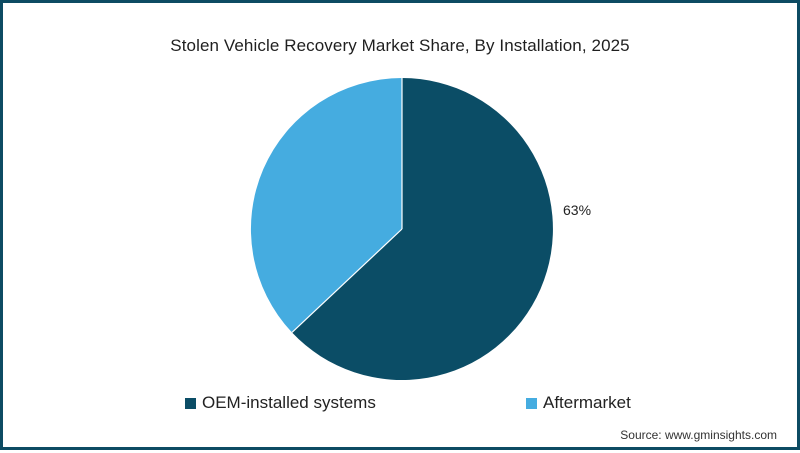 The width and height of the screenshot is (800, 453). Describe the element at coordinates (326, 205) in the screenshot. I see `pie-slice-aftermarket` at that location.